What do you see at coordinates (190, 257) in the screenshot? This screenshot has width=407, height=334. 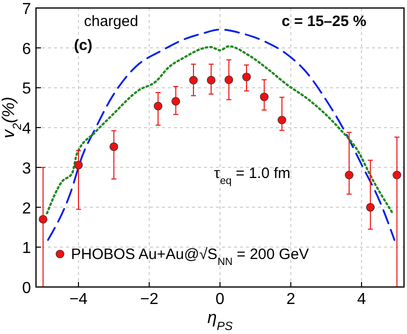 I see `legend-label: PHOBOS Au+Au@√S$_{NN}$ = 200 GeV` at bounding box center [190, 257].